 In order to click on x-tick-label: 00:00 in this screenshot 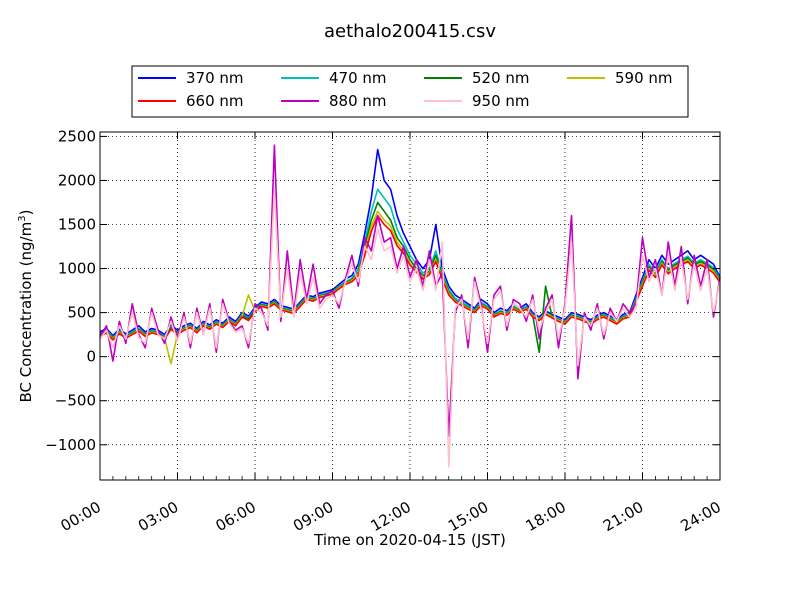, I will do `click(81, 516)`.